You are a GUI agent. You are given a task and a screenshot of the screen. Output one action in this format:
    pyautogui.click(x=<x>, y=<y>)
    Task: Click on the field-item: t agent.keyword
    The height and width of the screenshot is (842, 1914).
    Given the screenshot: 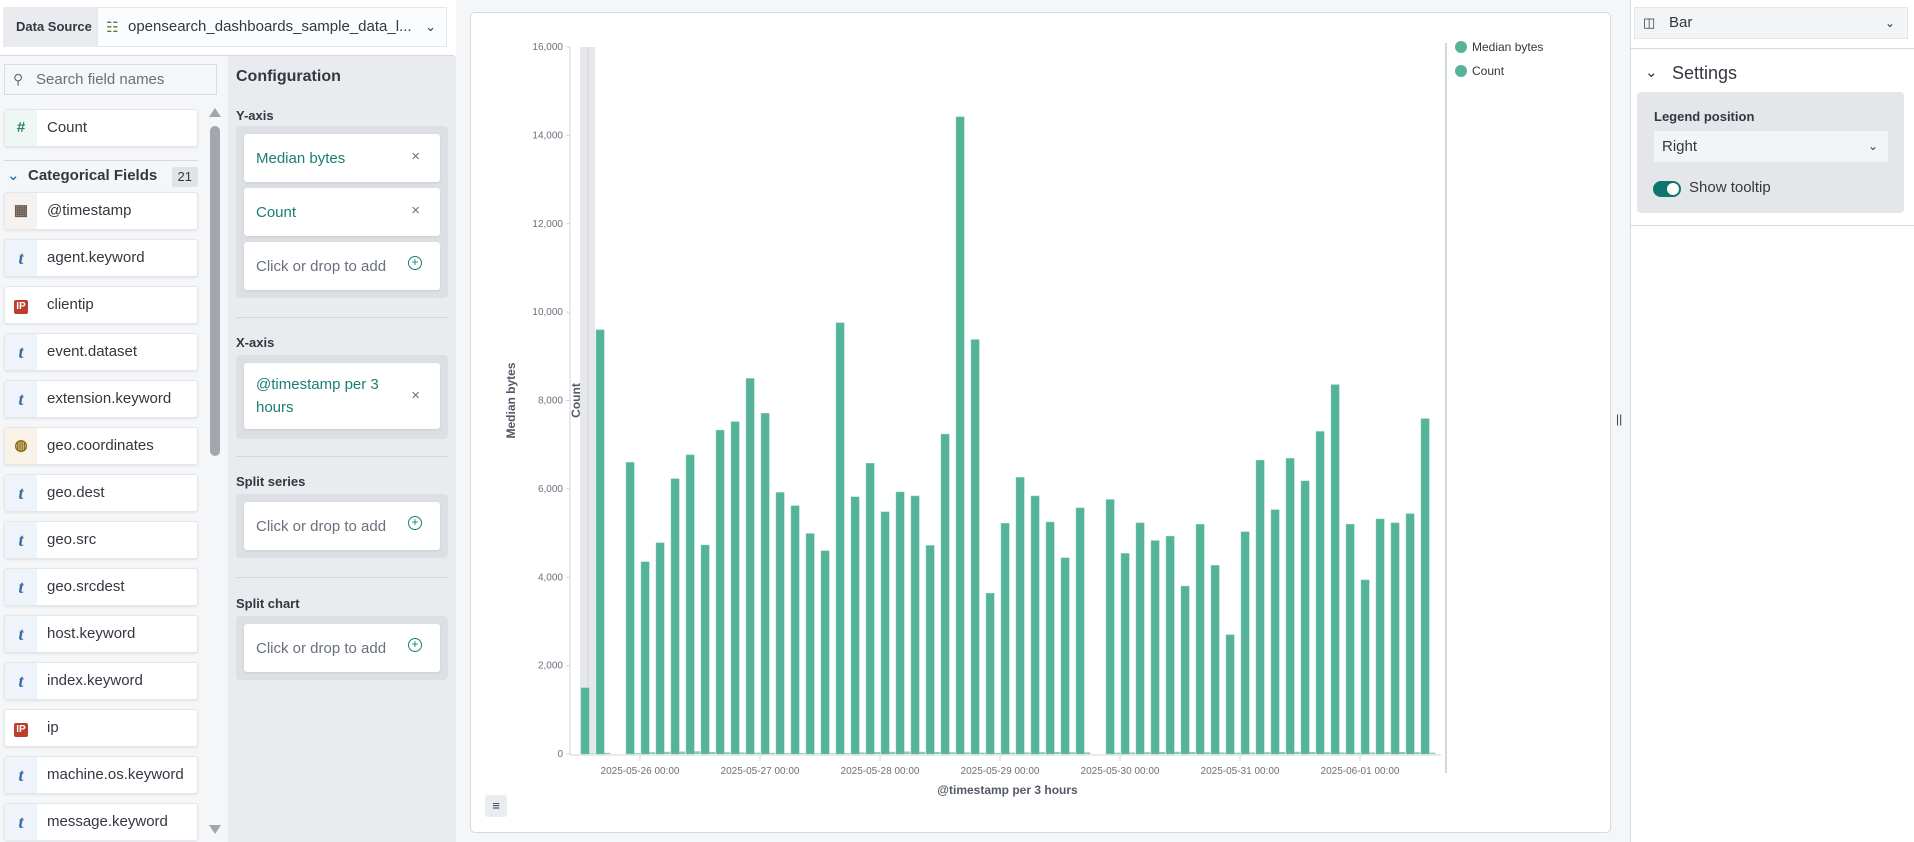 What is the action you would take?
    pyautogui.click(x=101, y=258)
    